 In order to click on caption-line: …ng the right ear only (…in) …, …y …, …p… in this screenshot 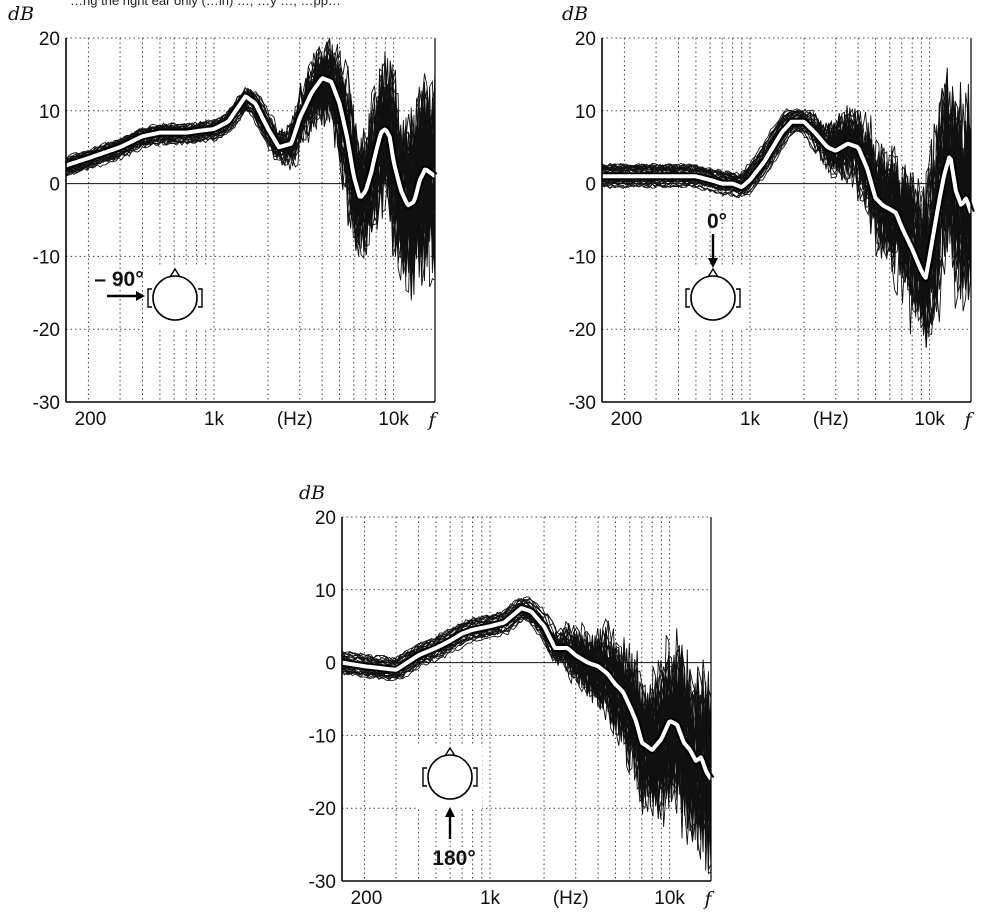, I will do `click(205, 4)`.